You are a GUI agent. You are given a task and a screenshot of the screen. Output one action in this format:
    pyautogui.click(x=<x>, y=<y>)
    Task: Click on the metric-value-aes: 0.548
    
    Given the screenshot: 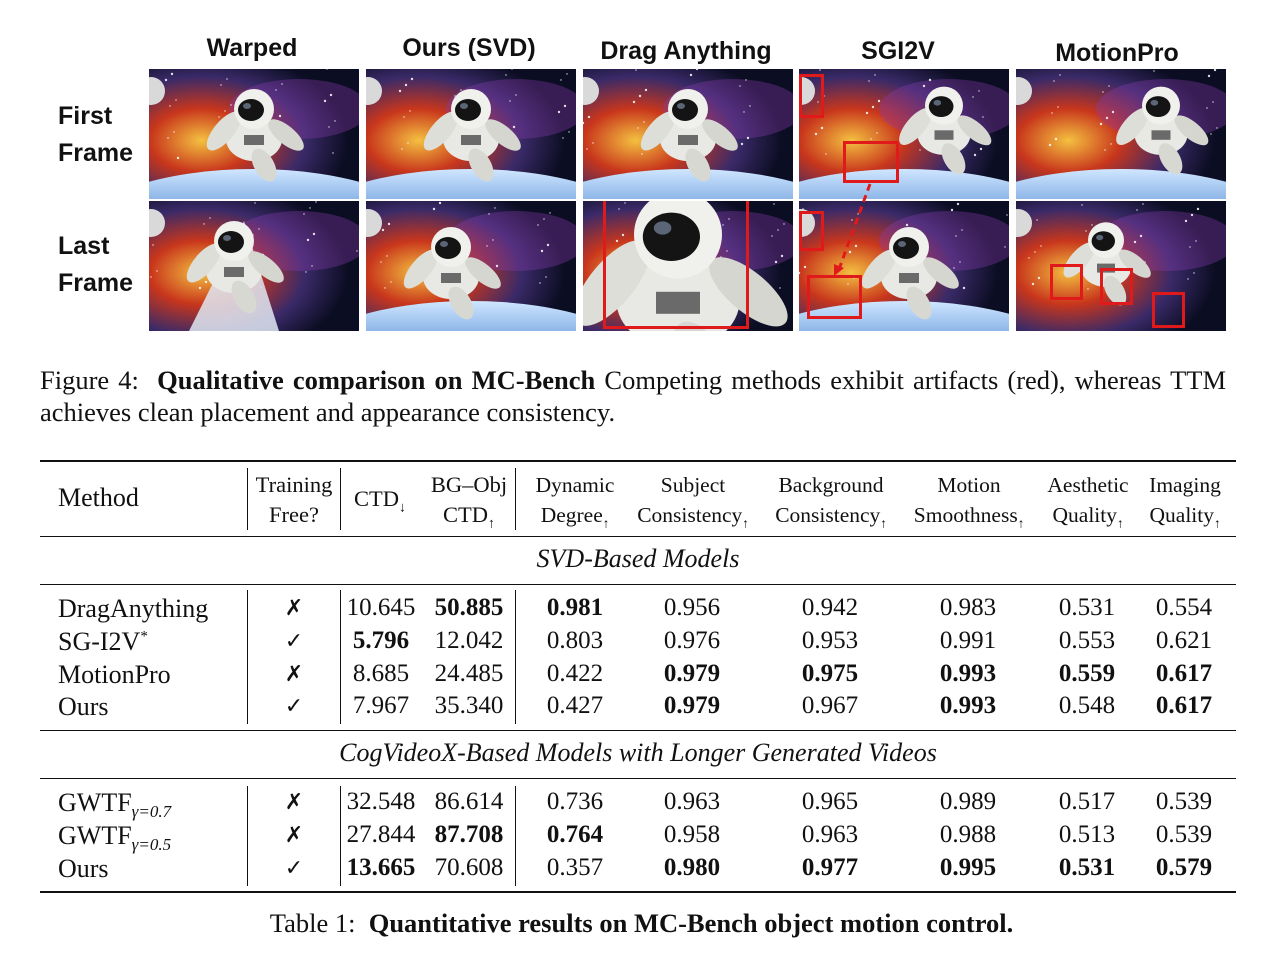 What is the action you would take?
    pyautogui.click(x=1087, y=705)
    